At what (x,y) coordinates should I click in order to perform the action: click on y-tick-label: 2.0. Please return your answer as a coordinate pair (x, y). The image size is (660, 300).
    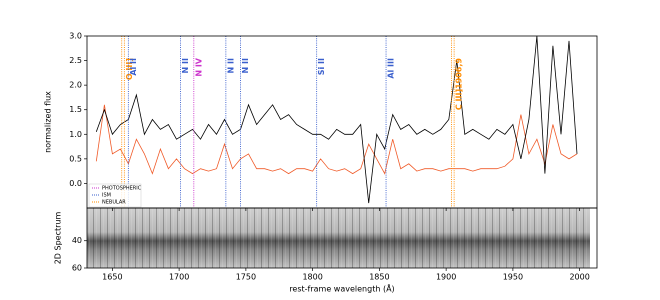
    Looking at the image, I should click on (75, 85).